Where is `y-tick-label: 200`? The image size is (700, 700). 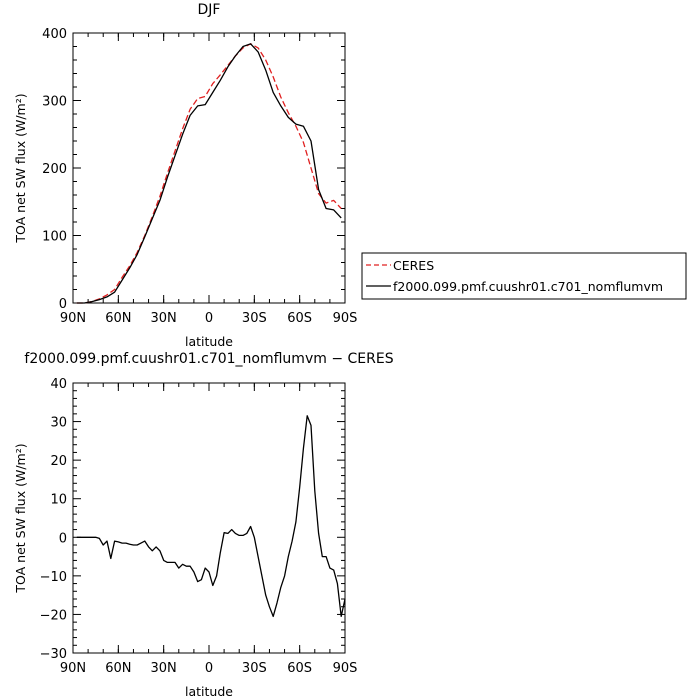 y-tick-label: 200 is located at coordinates (54, 169).